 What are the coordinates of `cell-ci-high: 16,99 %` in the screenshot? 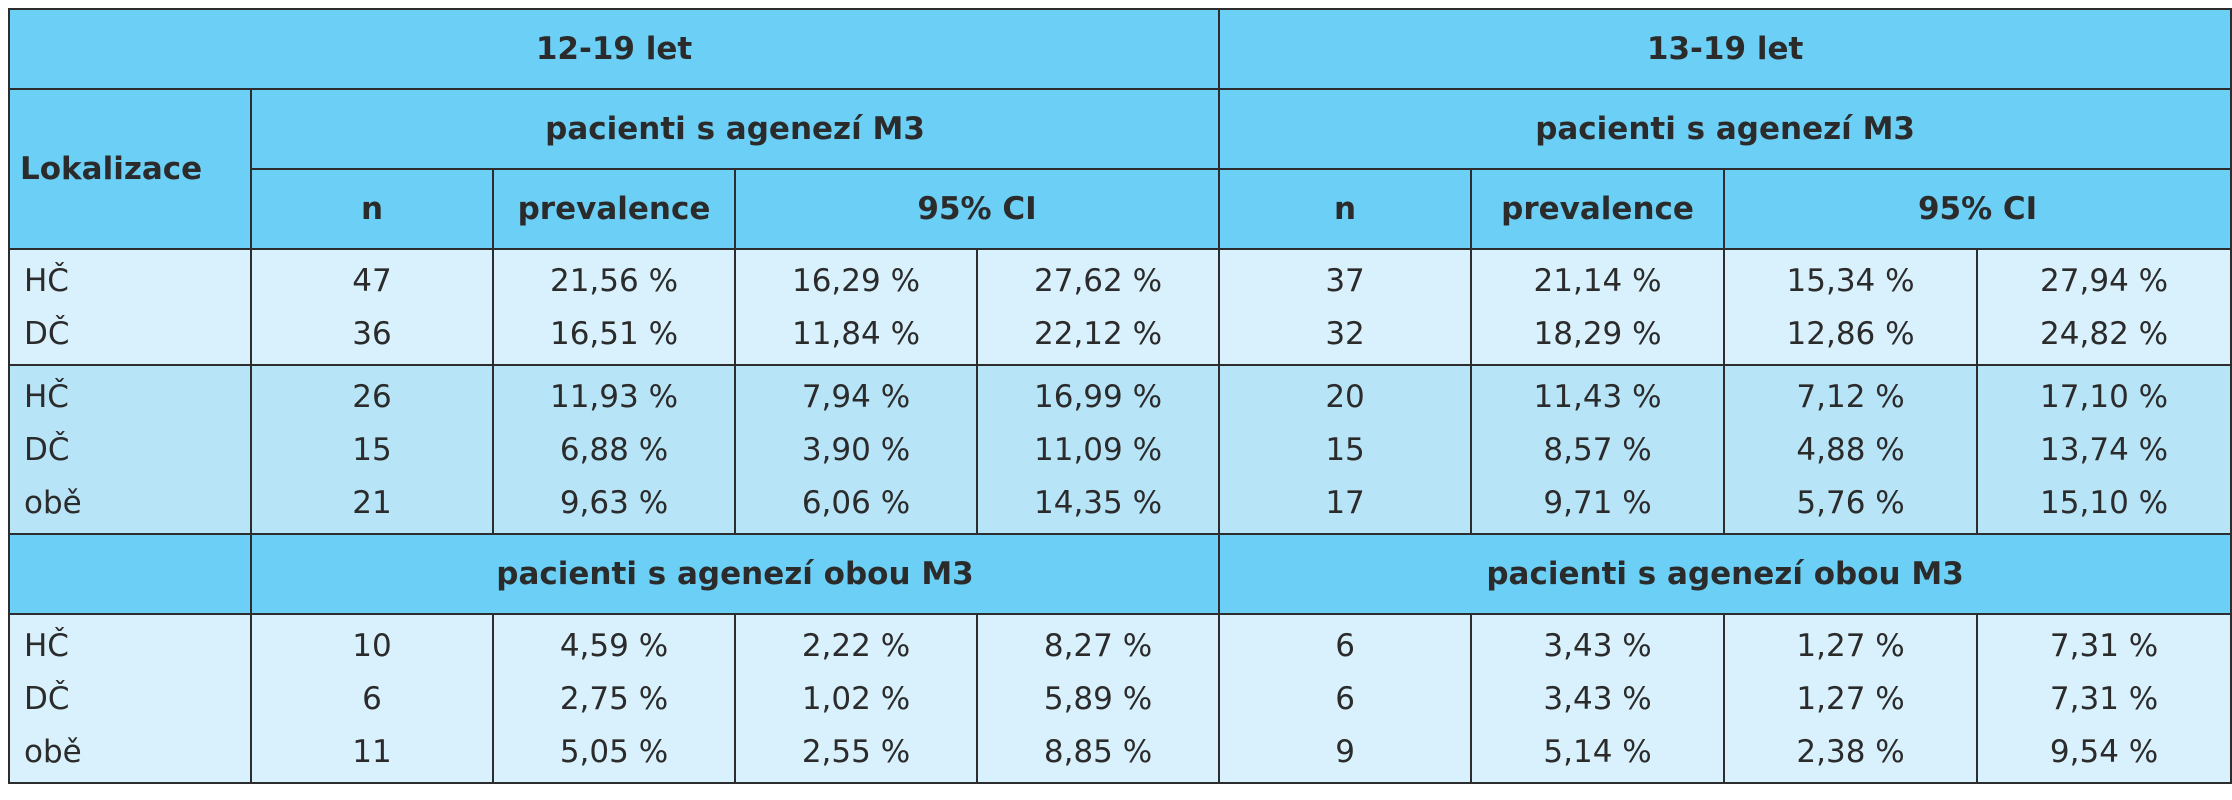 It's located at (1098, 393).